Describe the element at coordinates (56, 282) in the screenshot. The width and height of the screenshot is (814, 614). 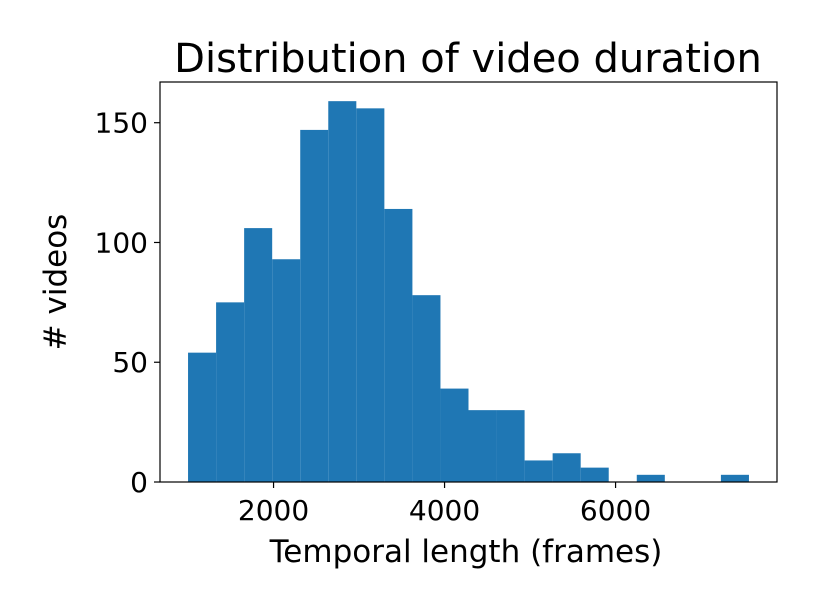
I see `y-axis-label: # videos` at that location.